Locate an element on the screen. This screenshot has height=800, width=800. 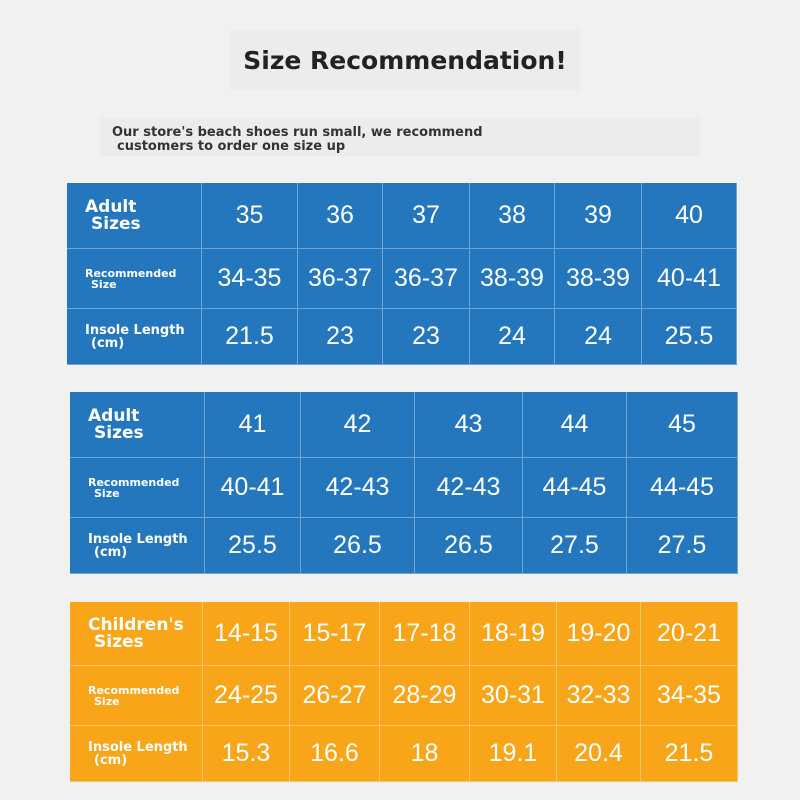
size-row-cell: 35 is located at coordinates (250, 216).